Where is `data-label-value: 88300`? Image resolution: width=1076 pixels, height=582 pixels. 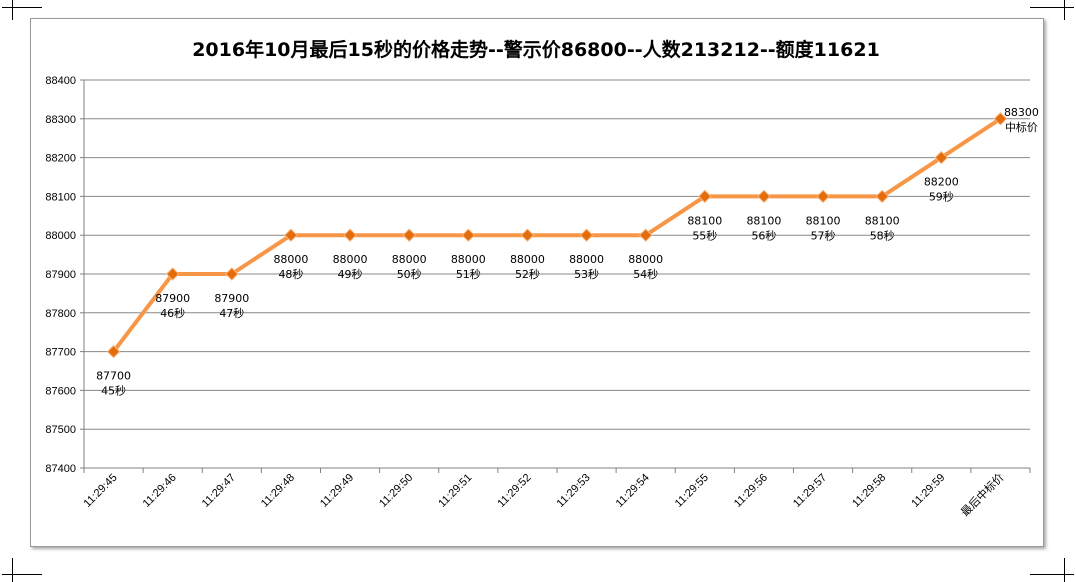 data-label-value: 88300 is located at coordinates (1021, 112).